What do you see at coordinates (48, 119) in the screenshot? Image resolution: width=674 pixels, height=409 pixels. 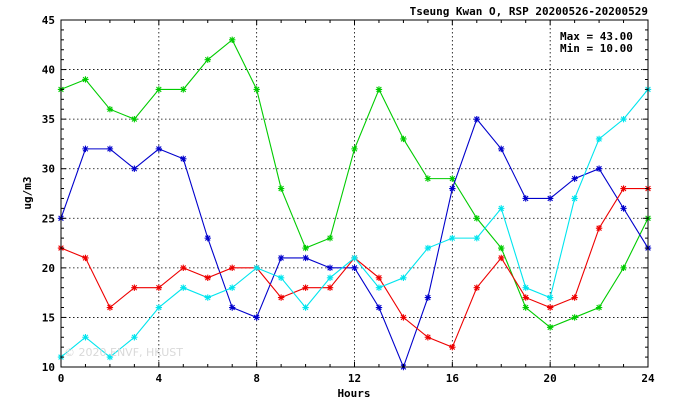 I see `y-tick-label: 35` at bounding box center [48, 119].